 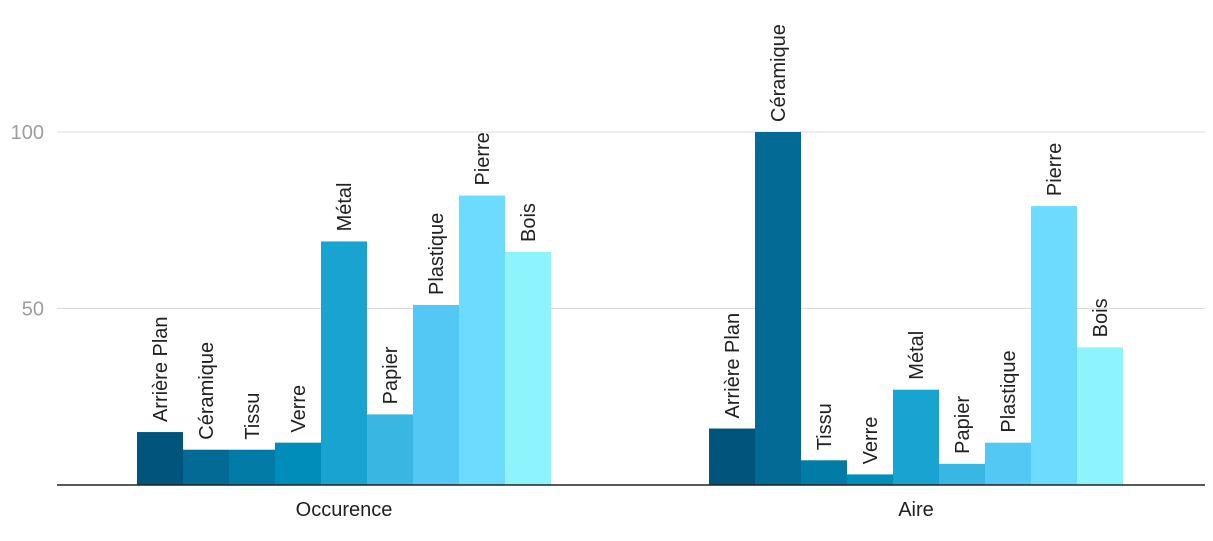 I want to click on y-tick-label: 50, so click(x=33, y=310).